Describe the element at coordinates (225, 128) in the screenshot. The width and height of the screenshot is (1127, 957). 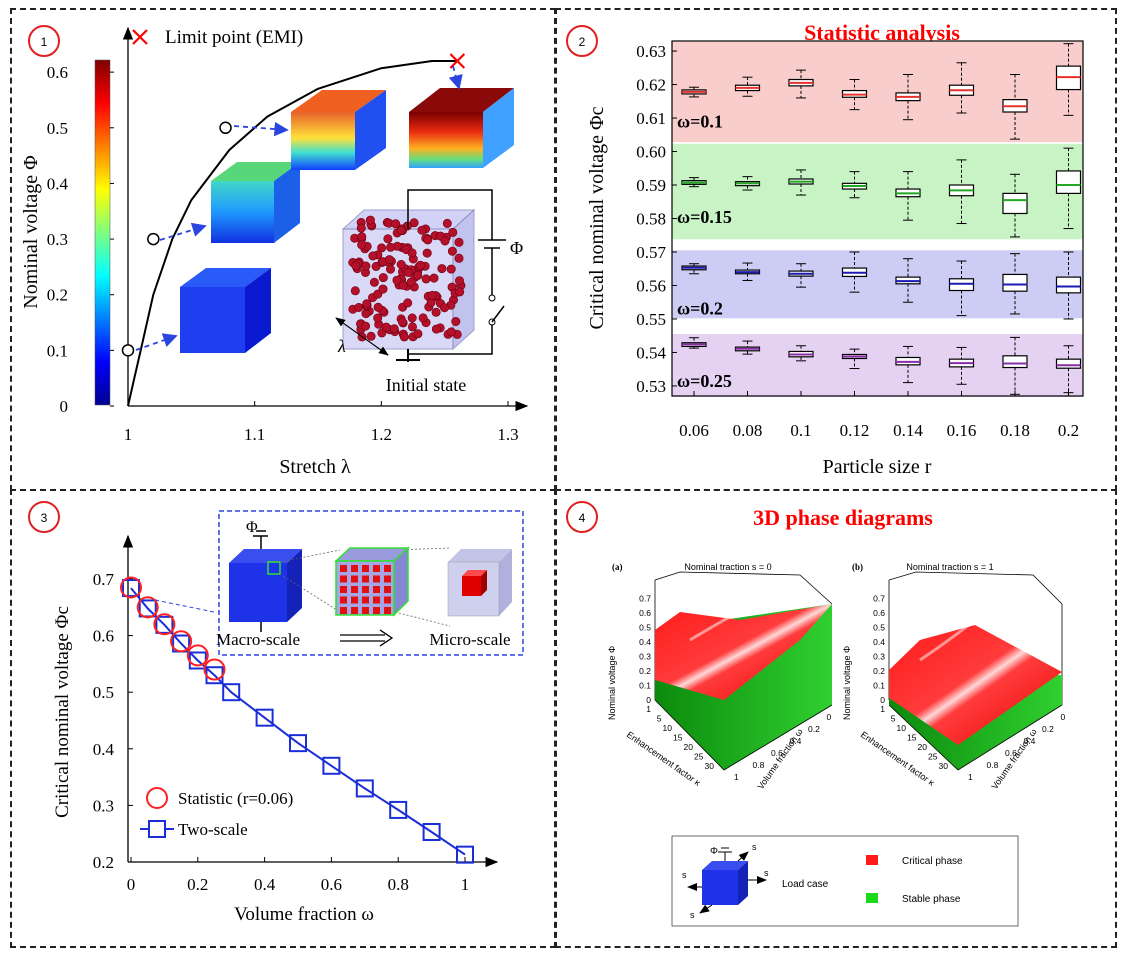
I see `p1-state-marker` at that location.